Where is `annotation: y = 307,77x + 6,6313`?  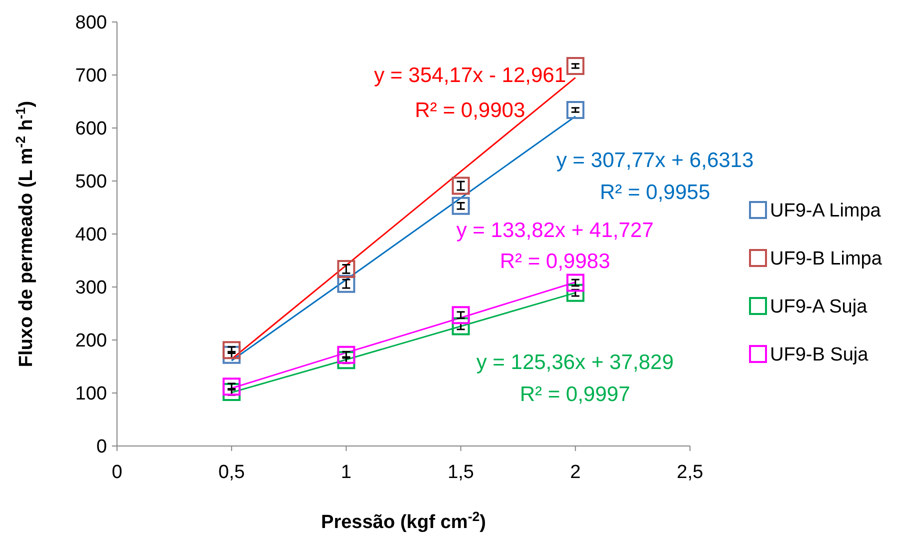 annotation: y = 307,77x + 6,6313 is located at coordinates (655, 160).